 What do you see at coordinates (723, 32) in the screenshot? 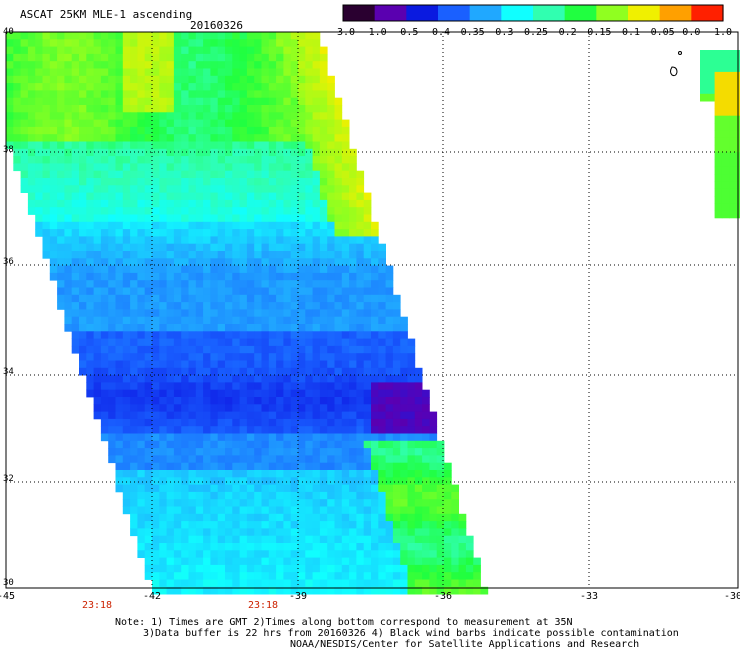
I see `colorbar-label: 1.0` at bounding box center [723, 32].